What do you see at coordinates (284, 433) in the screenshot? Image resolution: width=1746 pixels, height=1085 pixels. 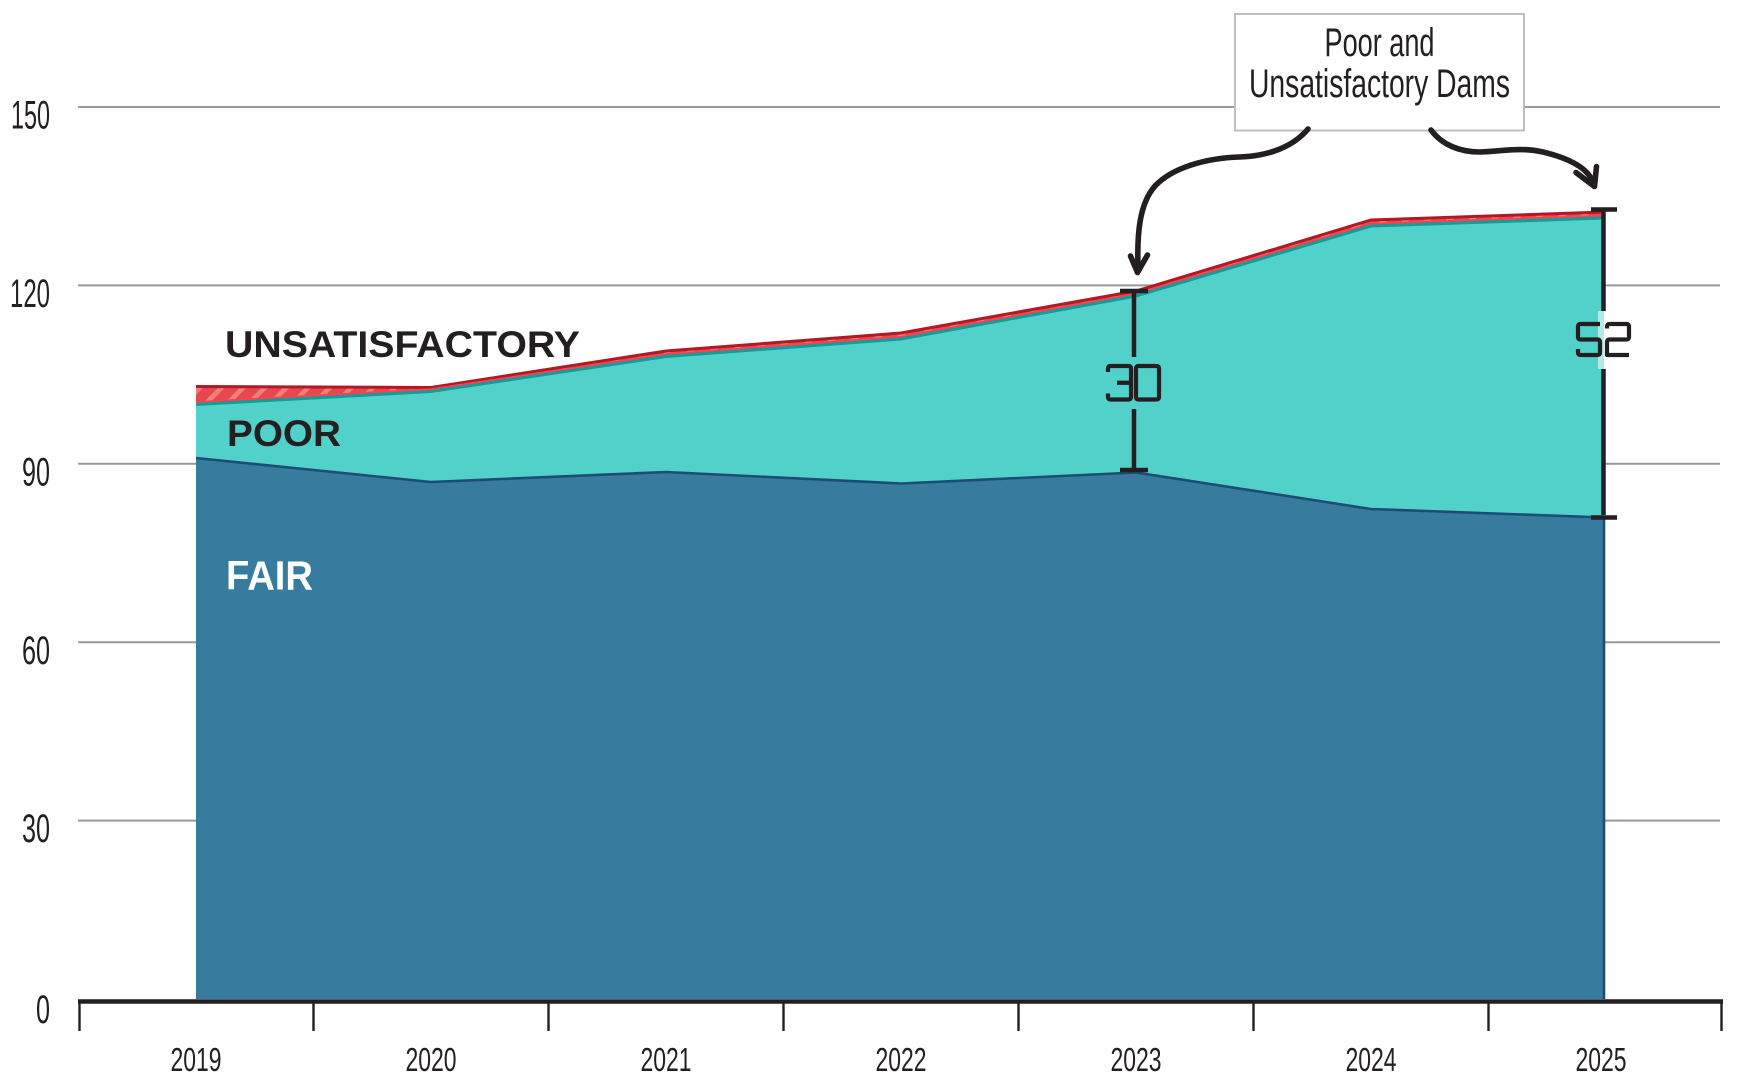 I see `svg-text: POOR` at bounding box center [284, 433].